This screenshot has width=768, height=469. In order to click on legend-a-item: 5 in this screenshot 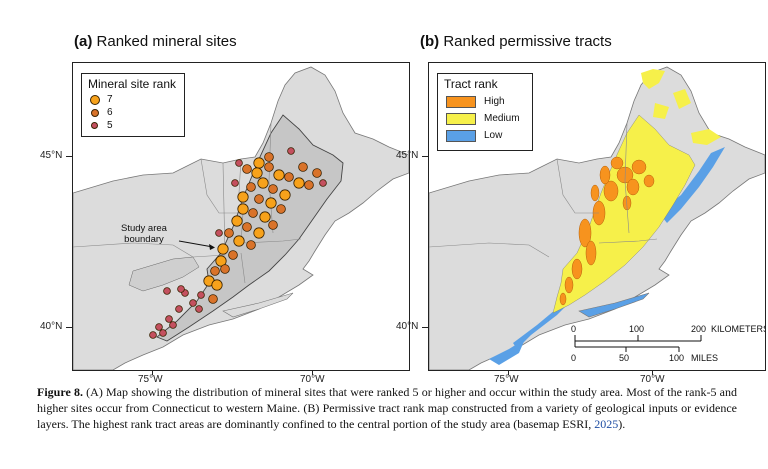, I will do `click(133, 125)`.